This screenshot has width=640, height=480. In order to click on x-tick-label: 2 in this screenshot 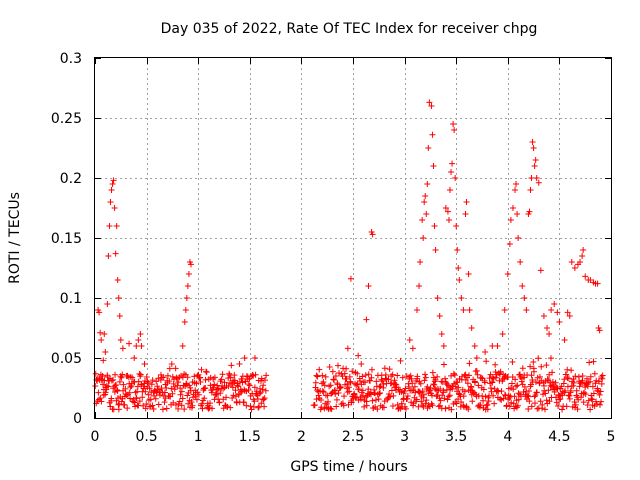, I will do `click(301, 437)`.